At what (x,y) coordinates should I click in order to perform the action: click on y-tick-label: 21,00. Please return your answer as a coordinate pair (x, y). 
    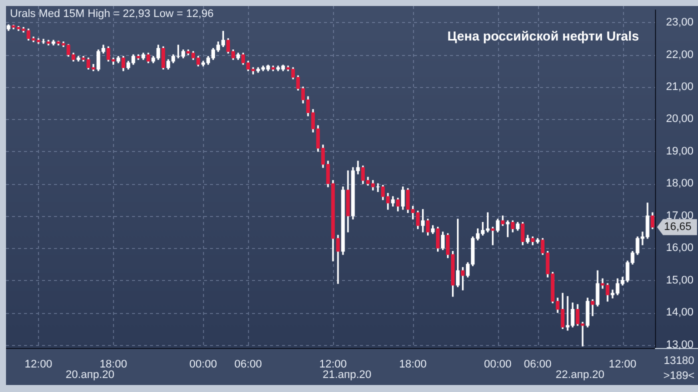
    Looking at the image, I should click on (680, 86).